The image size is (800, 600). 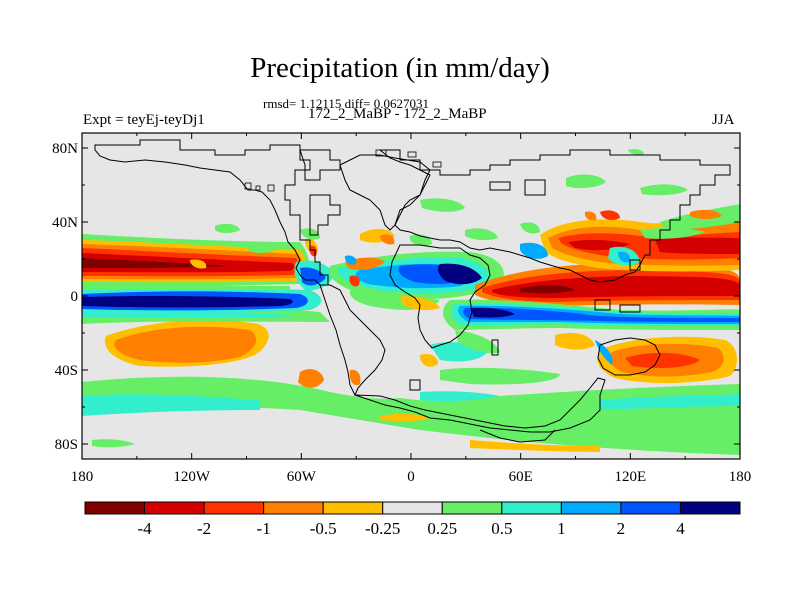 What do you see at coordinates (411, 528) in the screenshot?
I see `colorbar-labels: -4 -2 -1 -0.5 -0.25 0.25 0.5 1 2 4` at bounding box center [411, 528].